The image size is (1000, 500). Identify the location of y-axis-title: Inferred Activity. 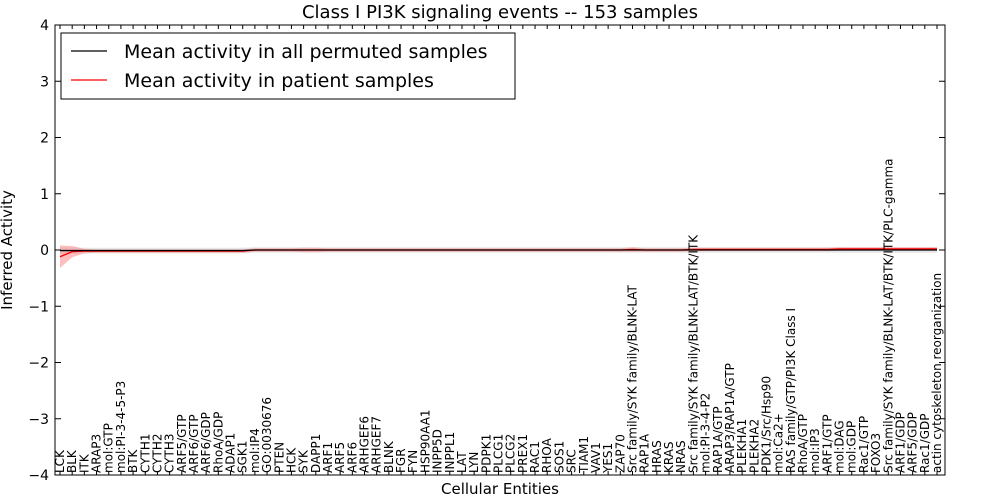
(8, 250).